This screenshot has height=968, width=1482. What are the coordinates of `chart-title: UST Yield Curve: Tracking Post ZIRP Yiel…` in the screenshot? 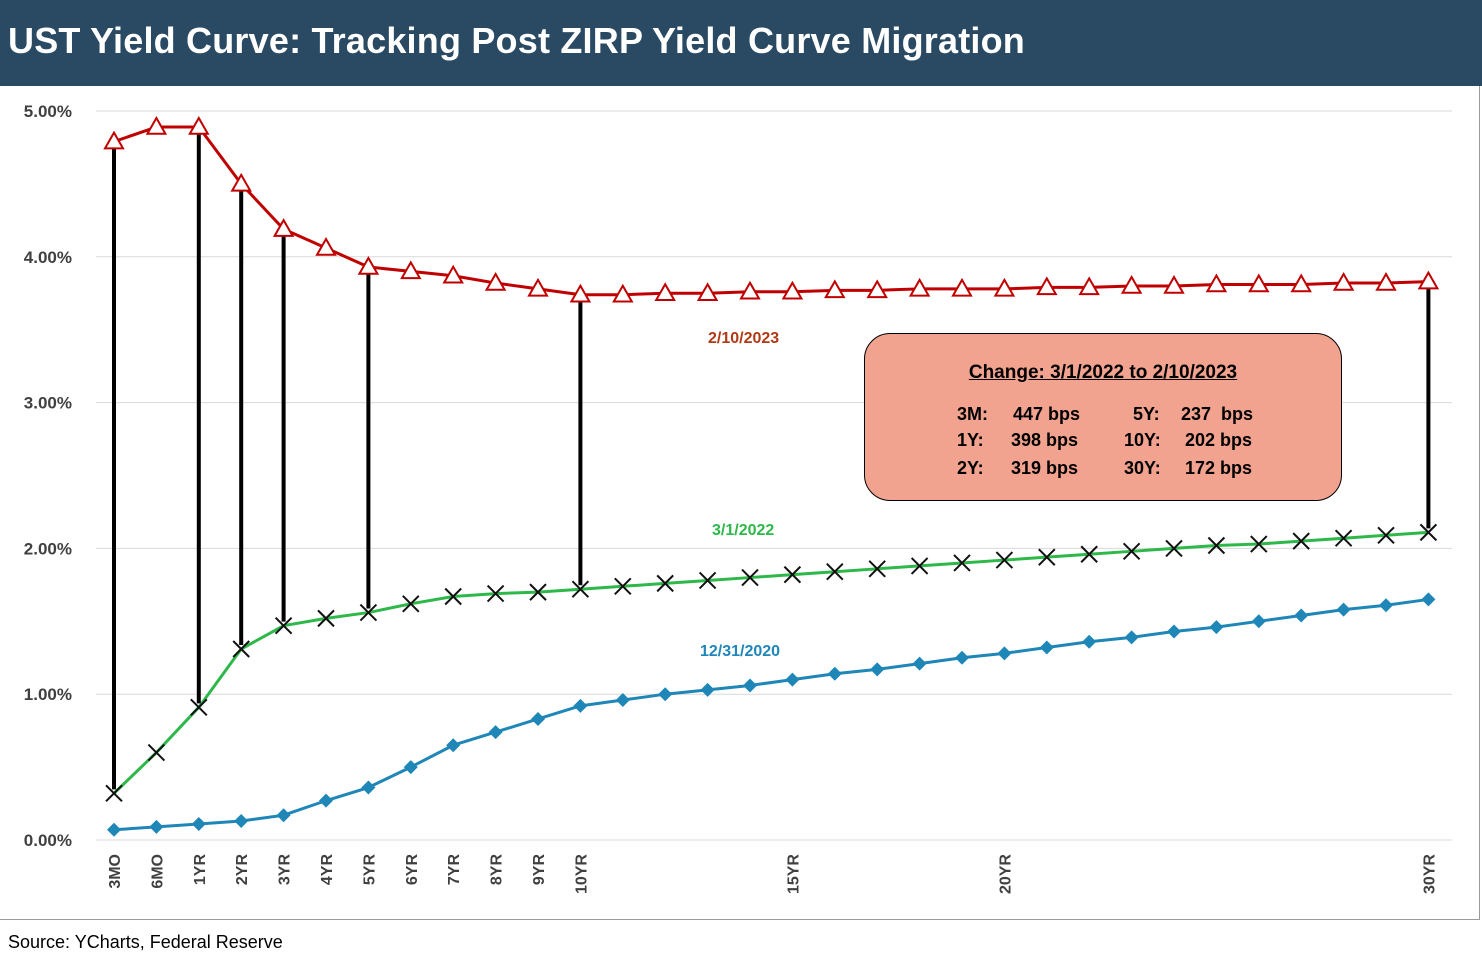 It's located at (516, 40).